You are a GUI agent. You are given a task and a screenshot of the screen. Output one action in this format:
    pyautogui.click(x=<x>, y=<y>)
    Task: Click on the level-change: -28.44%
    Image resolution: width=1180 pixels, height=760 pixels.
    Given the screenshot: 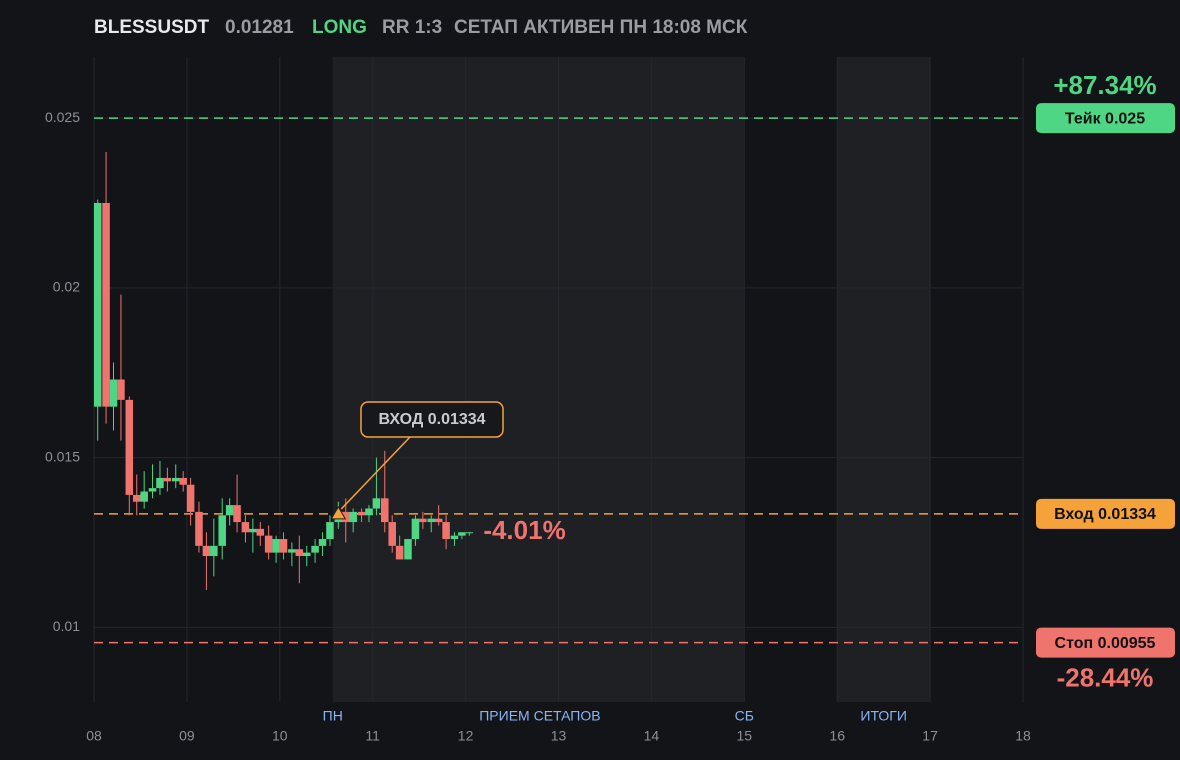 What is the action you would take?
    pyautogui.click(x=1105, y=677)
    